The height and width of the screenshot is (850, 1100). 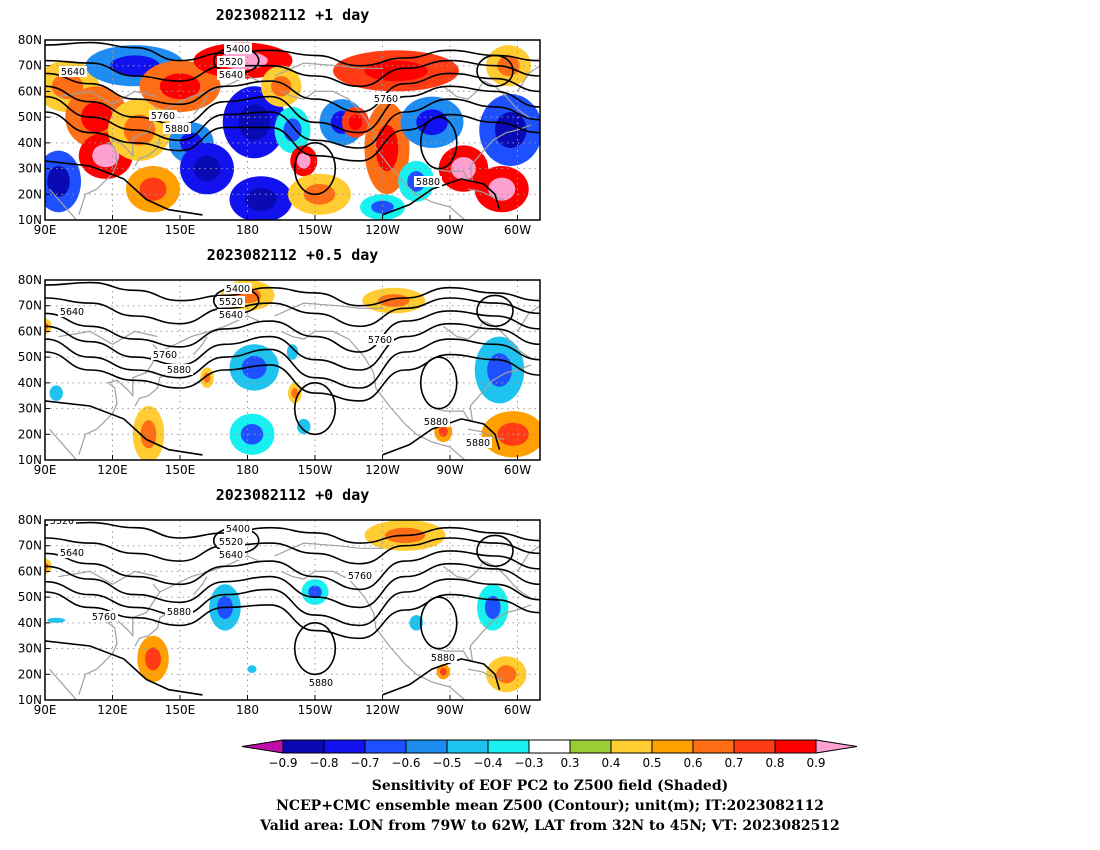 I want to click on colorbar-tick-label: −0.8, so click(x=323, y=763).